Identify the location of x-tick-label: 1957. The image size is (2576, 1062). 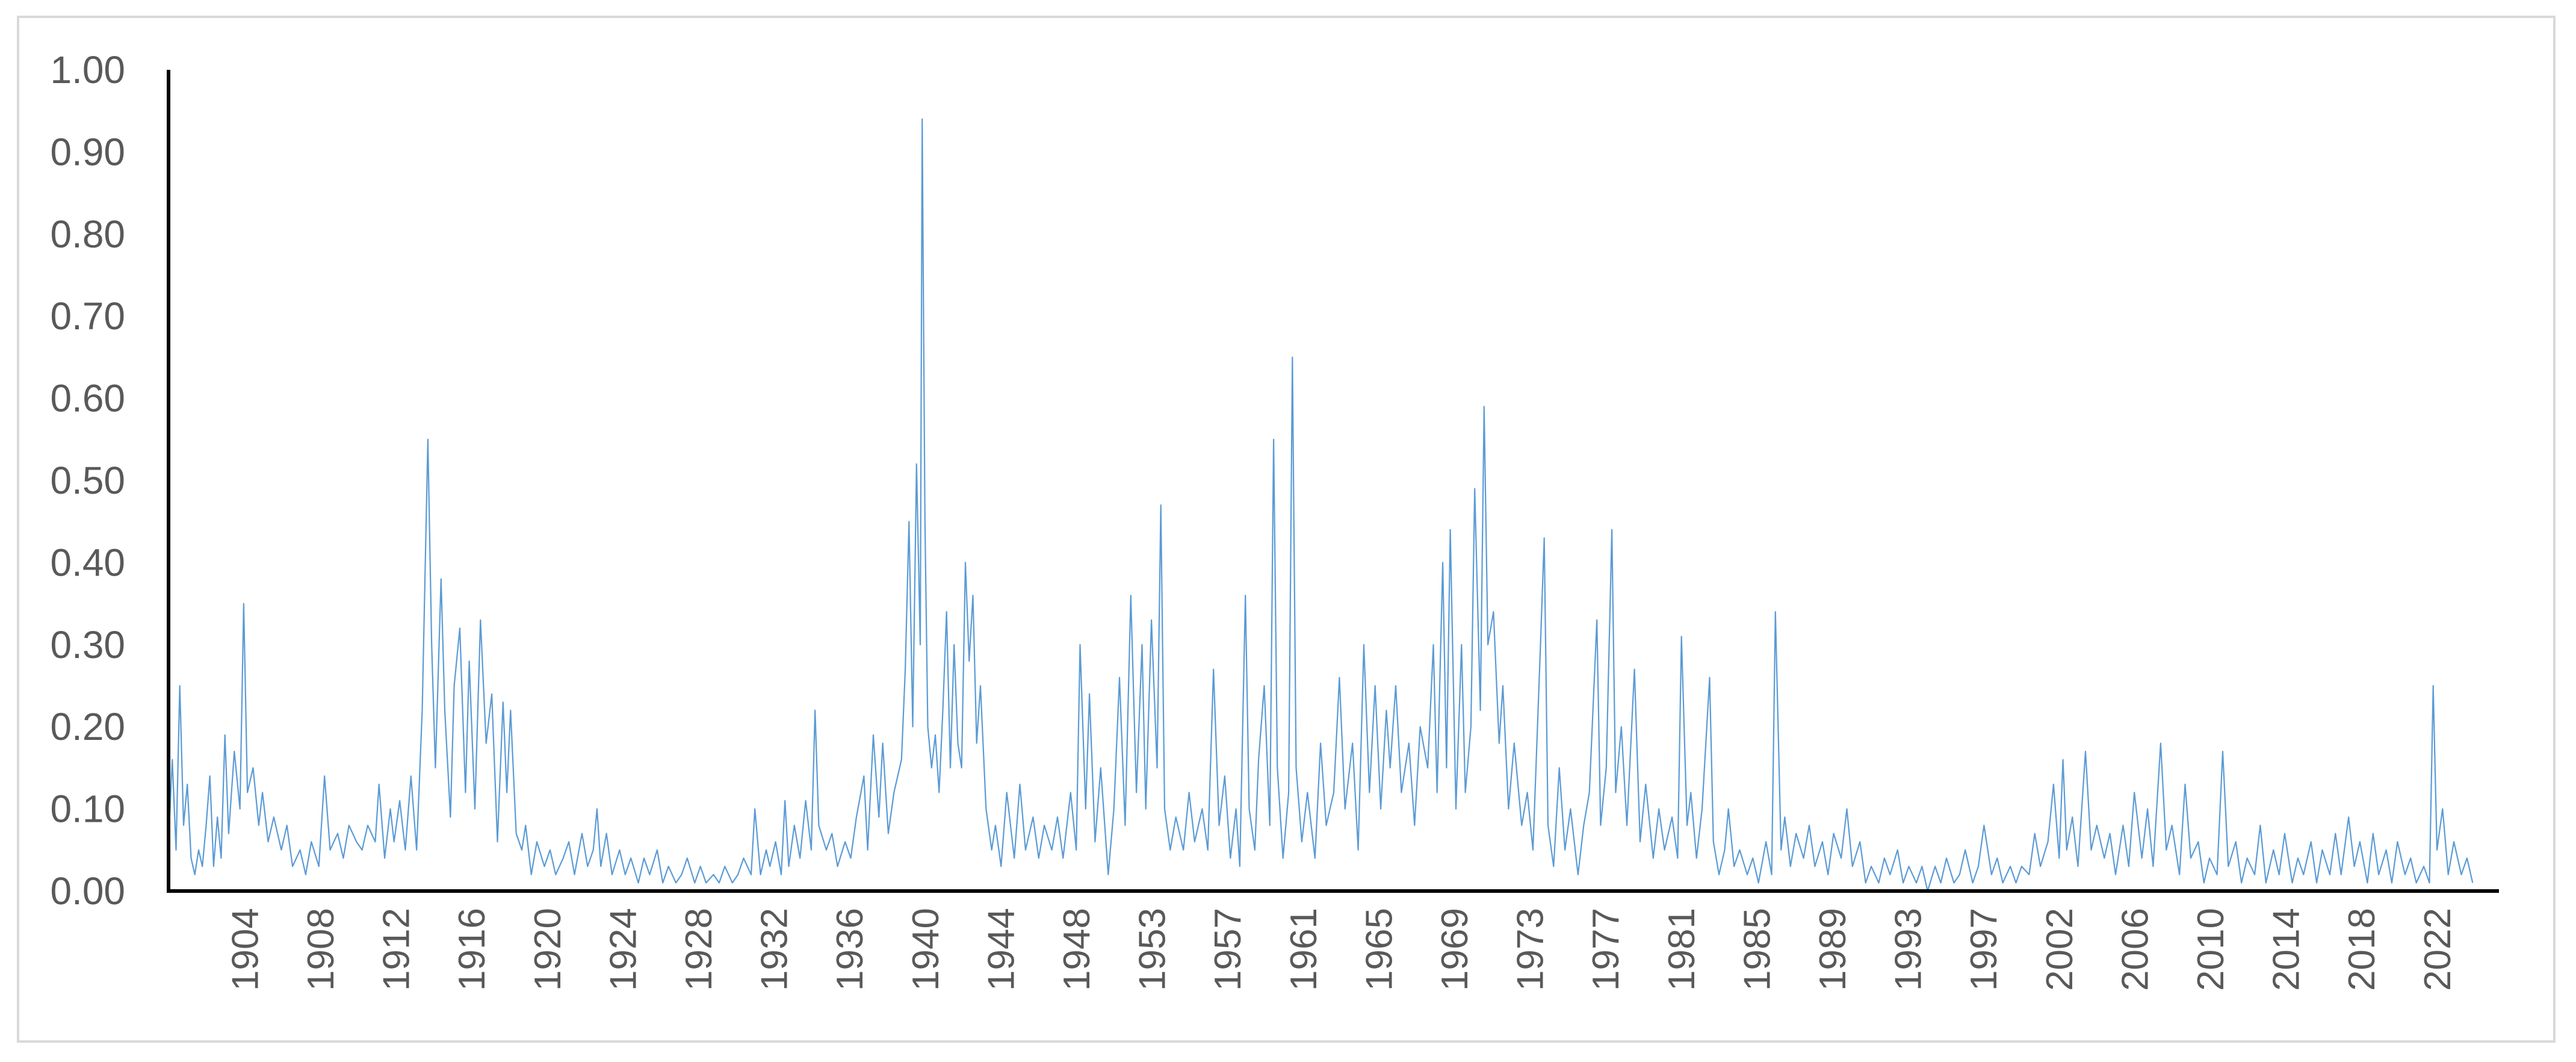
(1228, 949).